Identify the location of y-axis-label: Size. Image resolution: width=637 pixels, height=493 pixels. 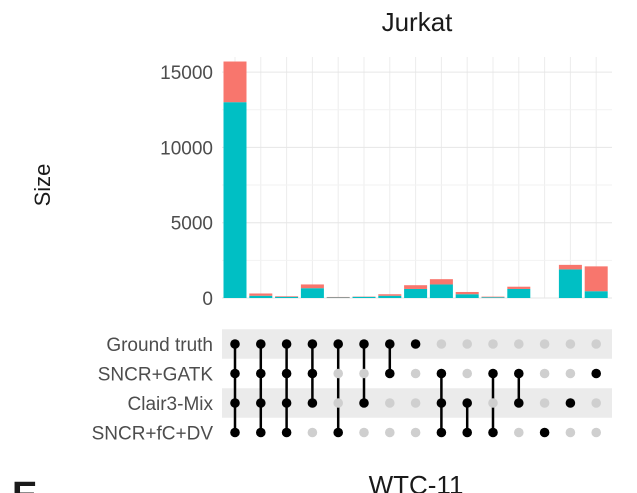
(42, 185).